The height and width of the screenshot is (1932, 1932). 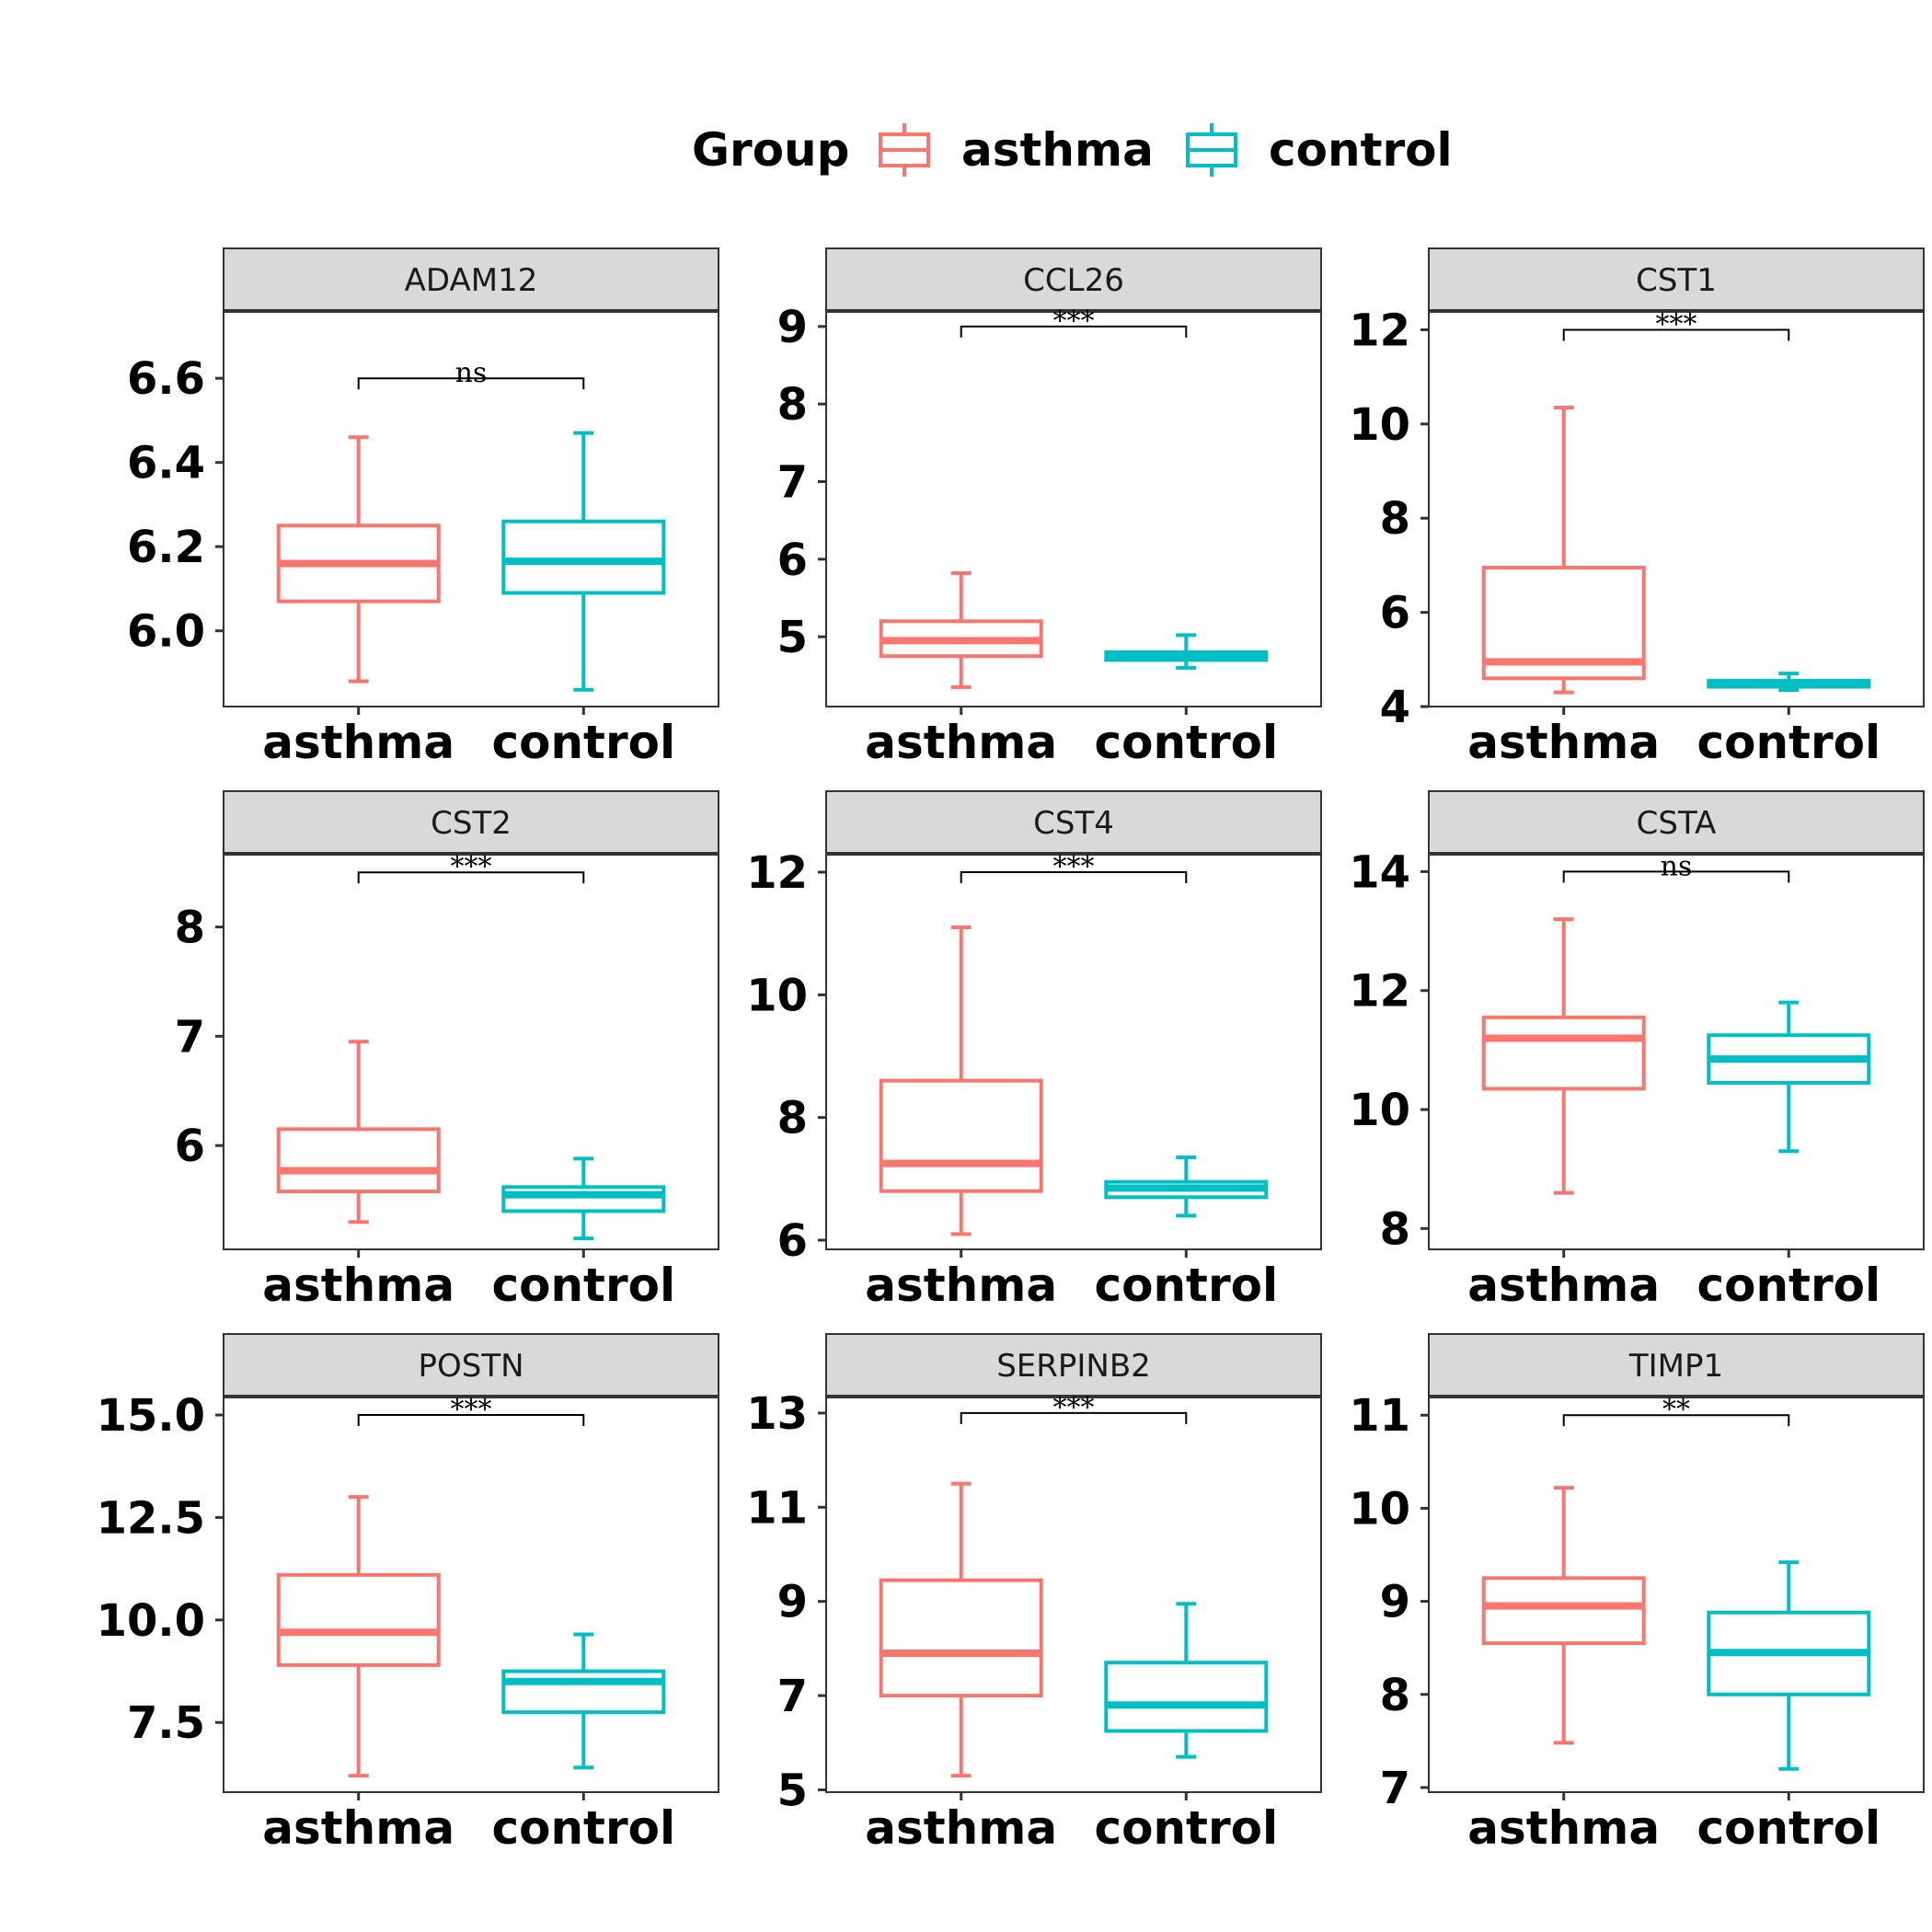 What do you see at coordinates (166, 547) in the screenshot?
I see `y-tick-label: 6.2` at bounding box center [166, 547].